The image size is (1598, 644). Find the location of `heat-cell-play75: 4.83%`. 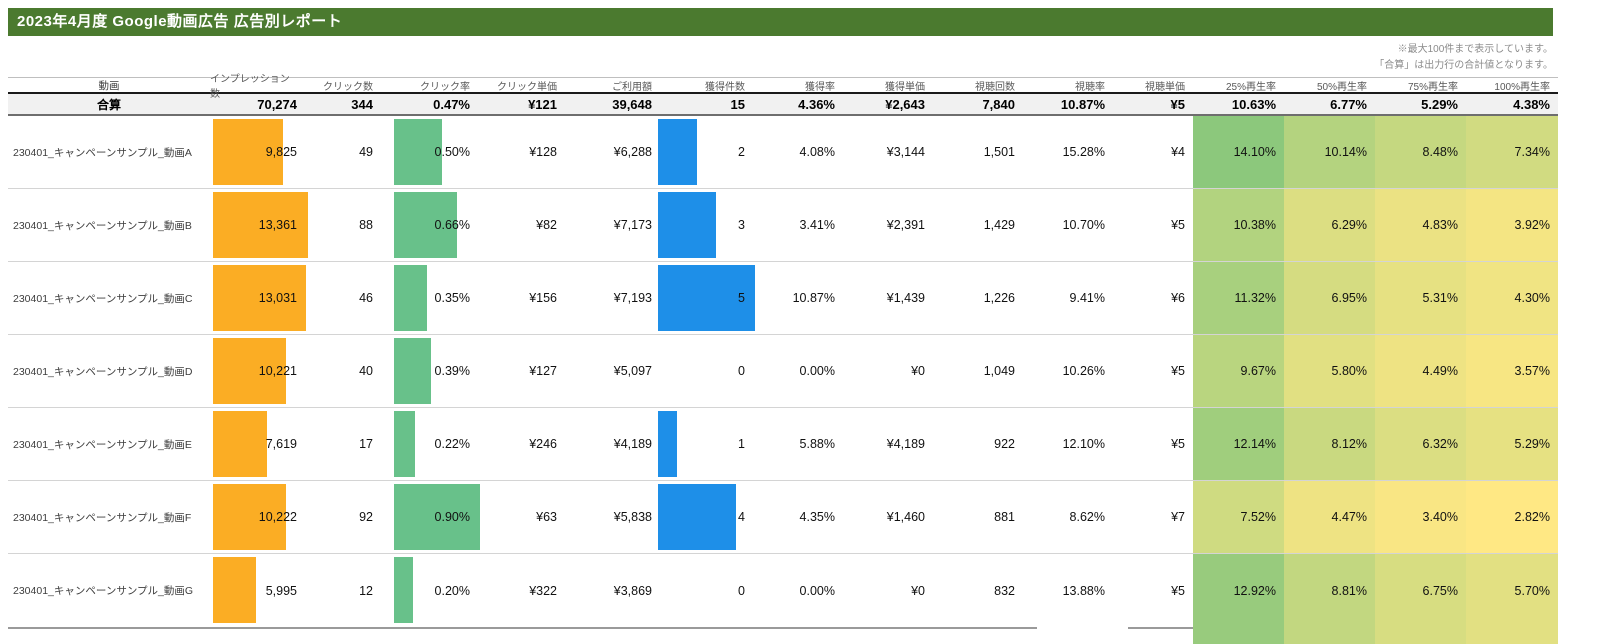

heat-cell-play75: 4.83% is located at coordinates (1420, 225).